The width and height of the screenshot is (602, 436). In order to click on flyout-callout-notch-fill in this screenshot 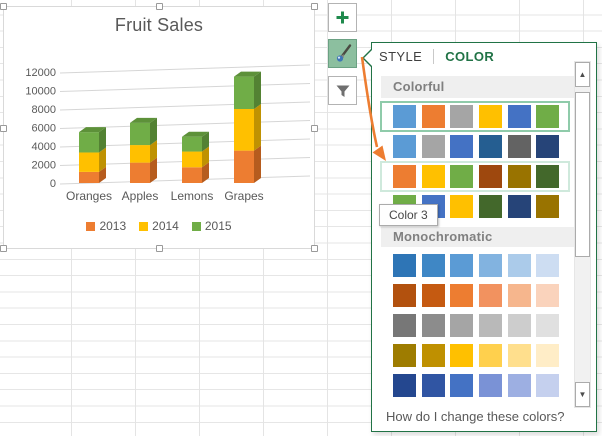, I will do `click(368, 58)`.